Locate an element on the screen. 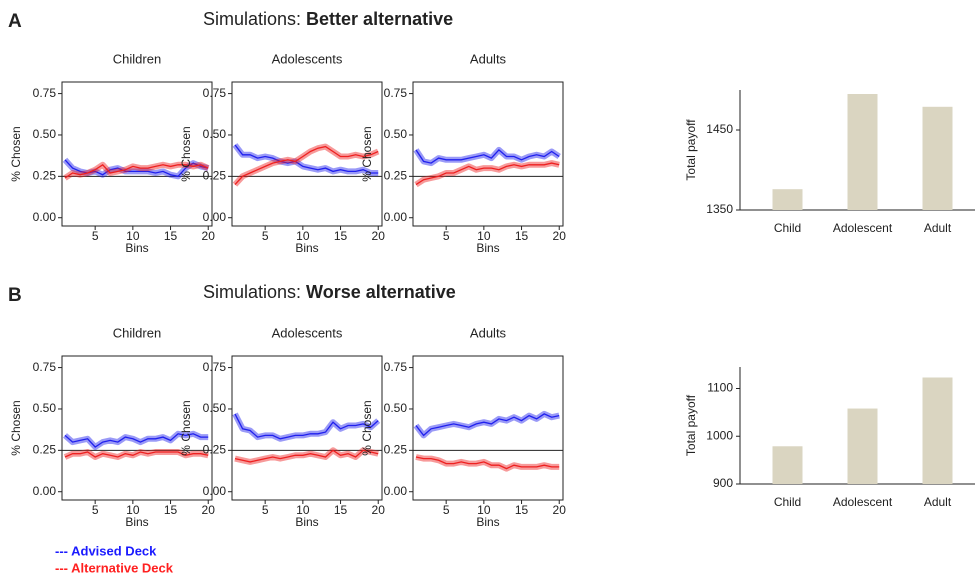  y-tick-label: 1350 is located at coordinates (719, 209).